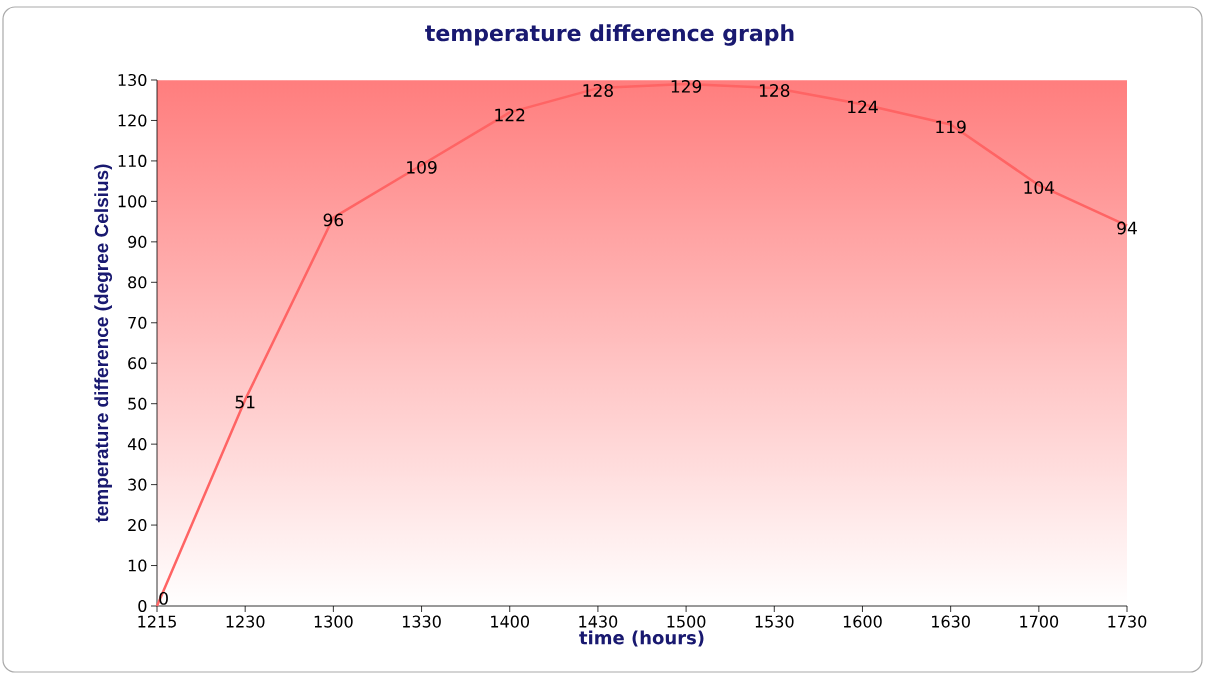 The width and height of the screenshot is (1205, 675). I want to click on x-tick-label: 1530, so click(774, 621).